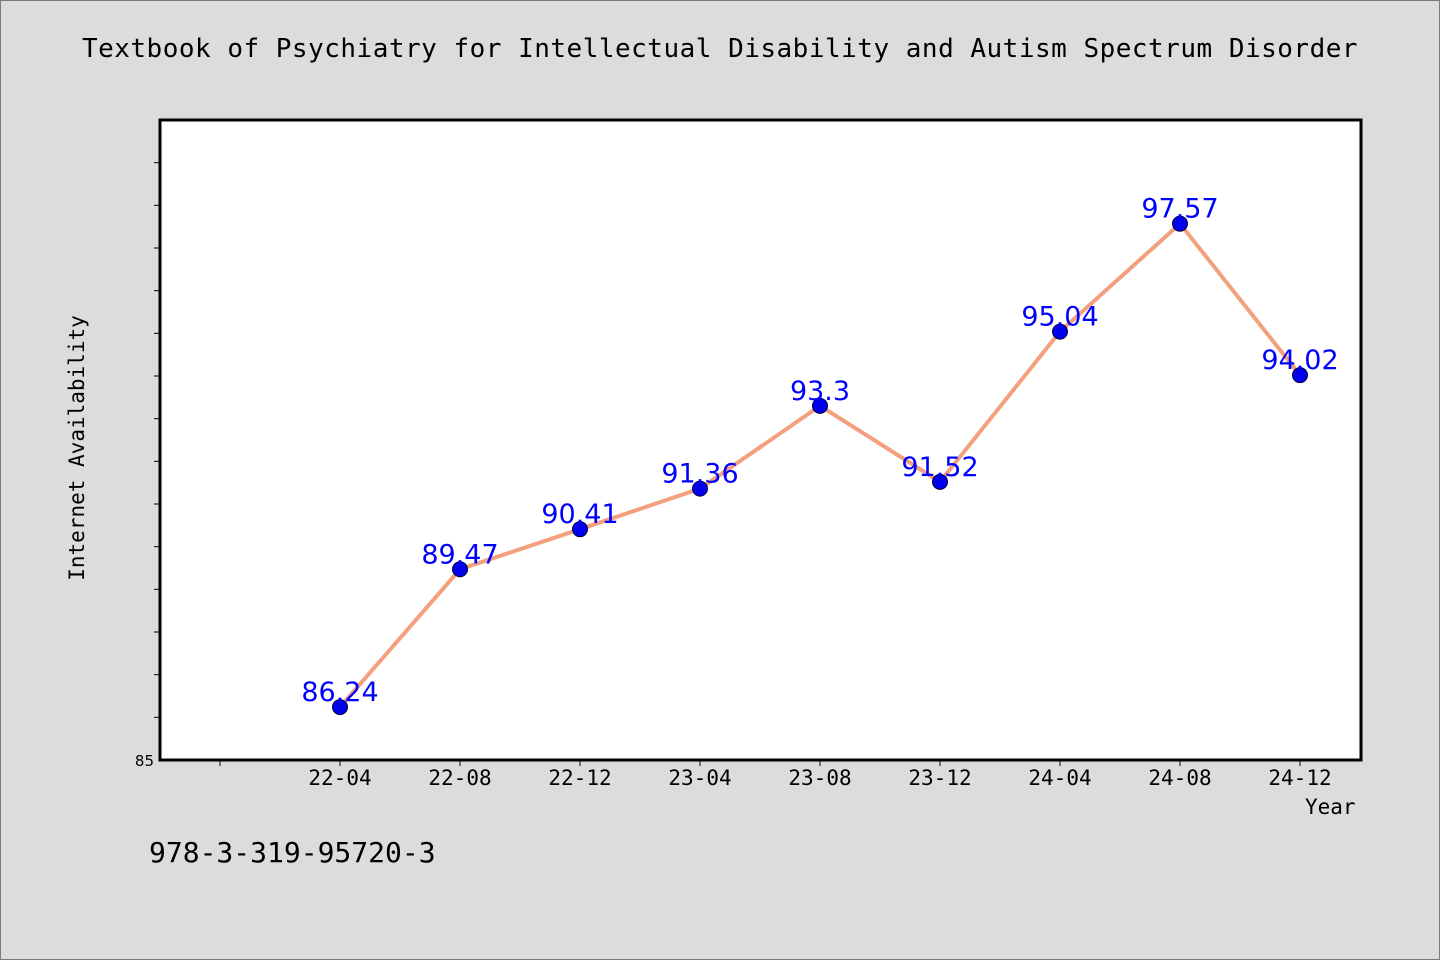  What do you see at coordinates (1330, 807) in the screenshot?
I see `x-axis-label: Year` at bounding box center [1330, 807].